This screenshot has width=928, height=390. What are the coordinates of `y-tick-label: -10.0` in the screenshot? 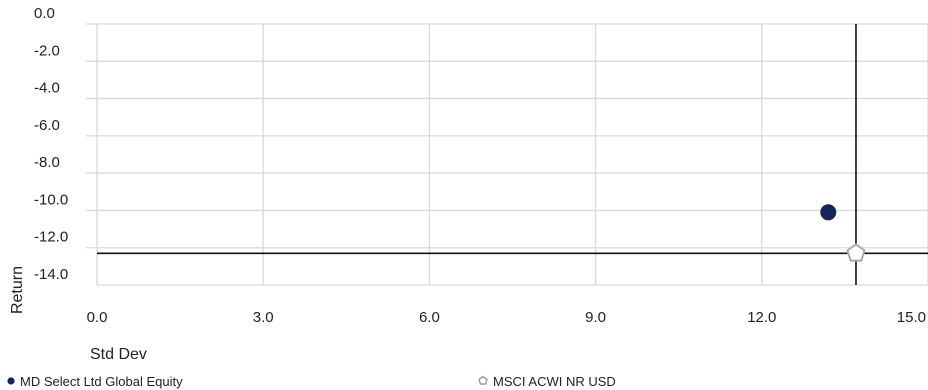 It's located at (51, 199).